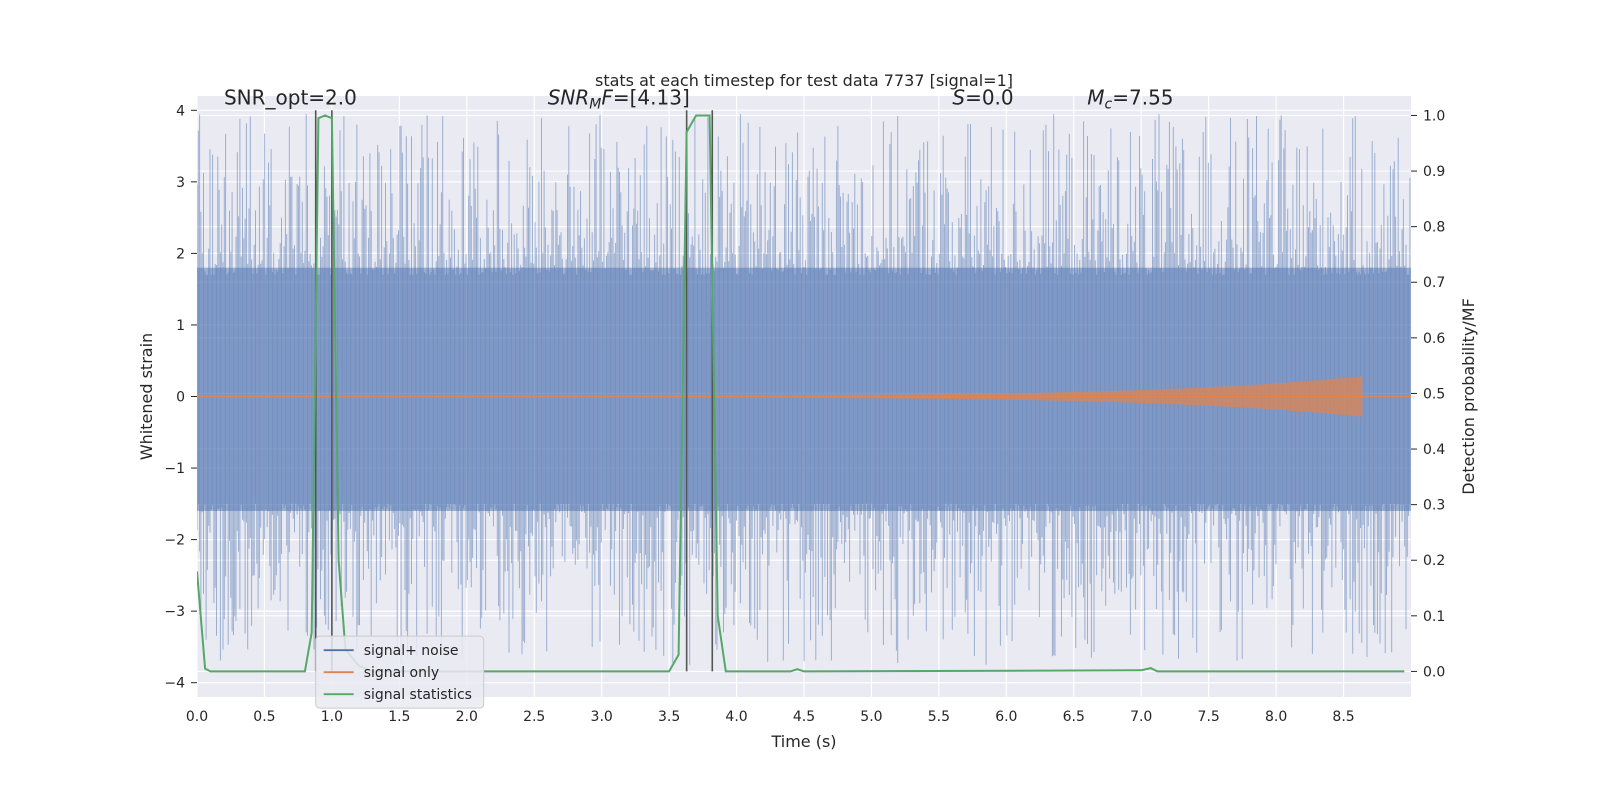 The width and height of the screenshot is (1600, 800). What do you see at coordinates (1434, 617) in the screenshot?
I see `y-right-tick-label: 0.1` at bounding box center [1434, 617].